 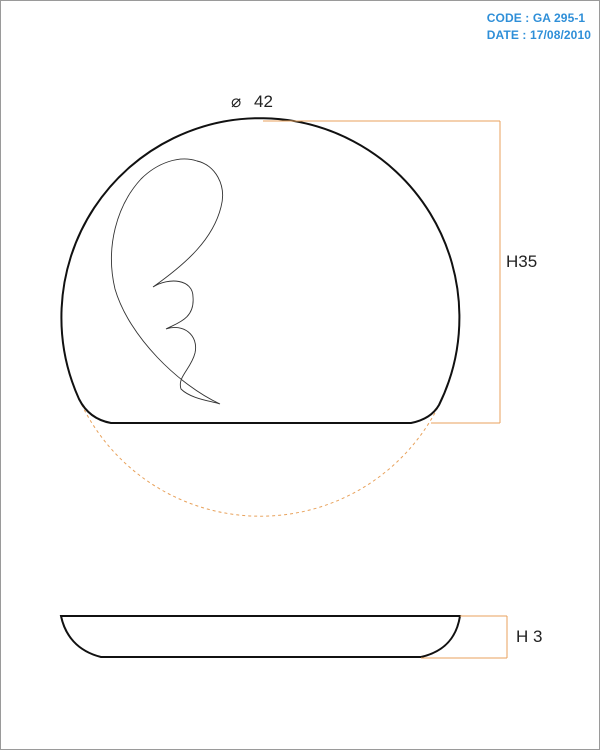 What do you see at coordinates (508, 18) in the screenshot?
I see `code-label: CODE :` at bounding box center [508, 18].